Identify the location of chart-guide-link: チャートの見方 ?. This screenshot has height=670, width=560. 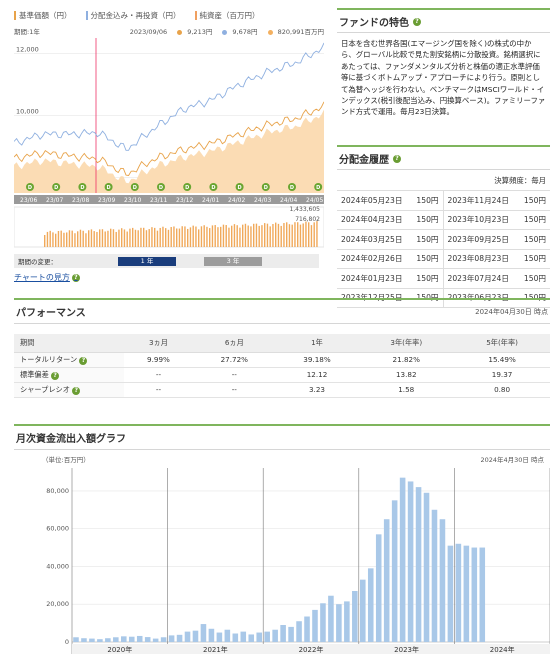
(47, 277).